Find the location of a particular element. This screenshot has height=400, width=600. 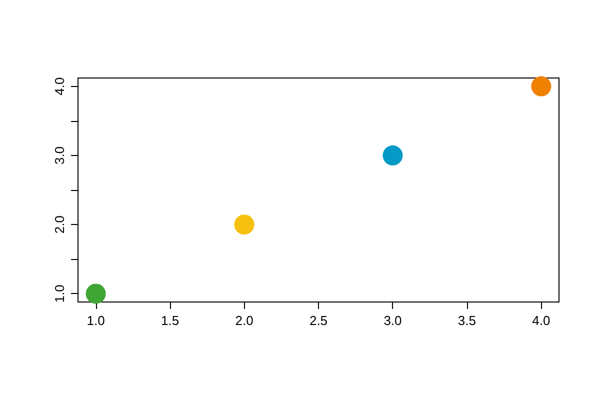

x-tick-label: 2.0 is located at coordinates (244, 320).